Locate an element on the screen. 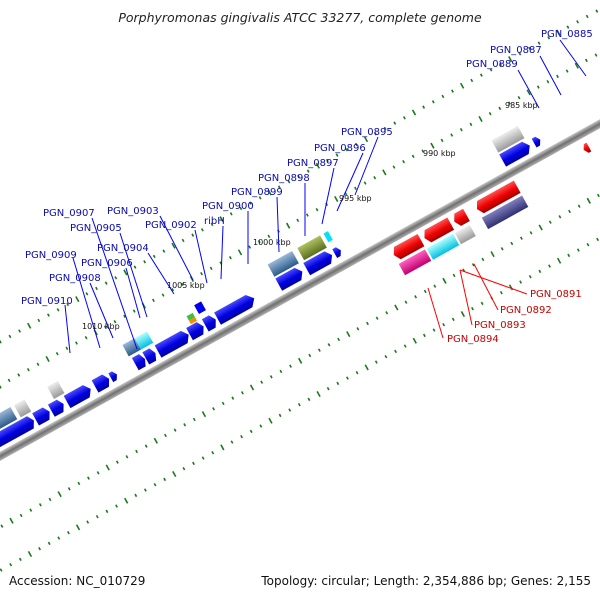 The height and width of the screenshot is (600, 600). reverse-gene-cyan is located at coordinates (443, 246).